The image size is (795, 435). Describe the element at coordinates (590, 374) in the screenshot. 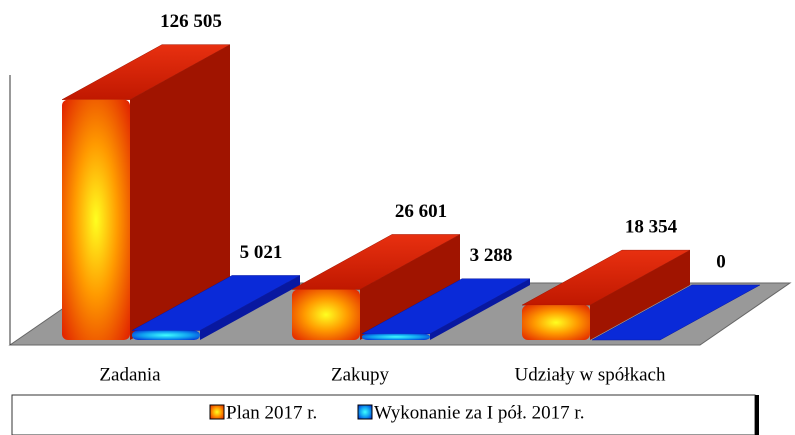

I see `x-tick-label: Udziały w spółkach` at that location.